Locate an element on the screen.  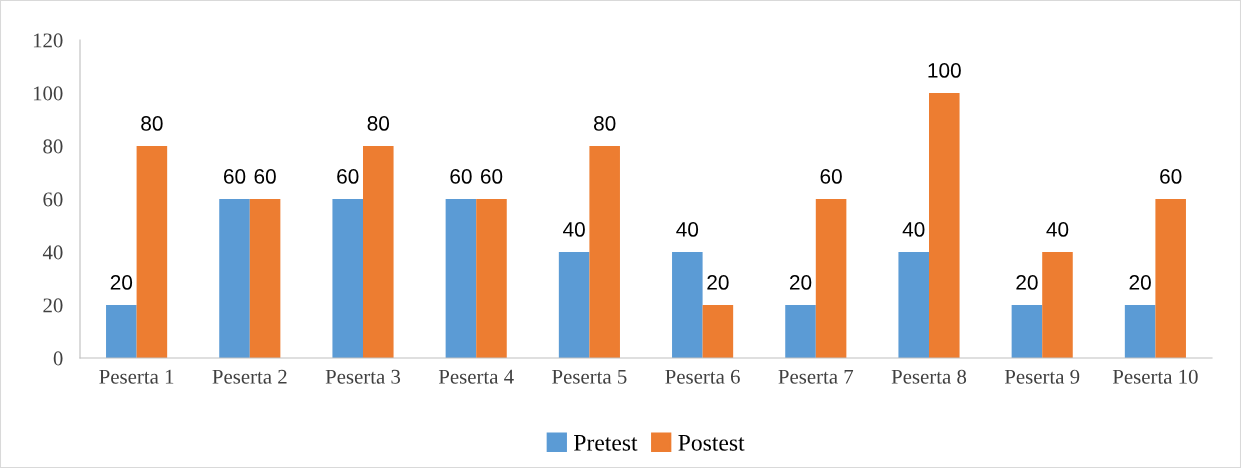
x-tick-label: Peserta 5 is located at coordinates (589, 376).